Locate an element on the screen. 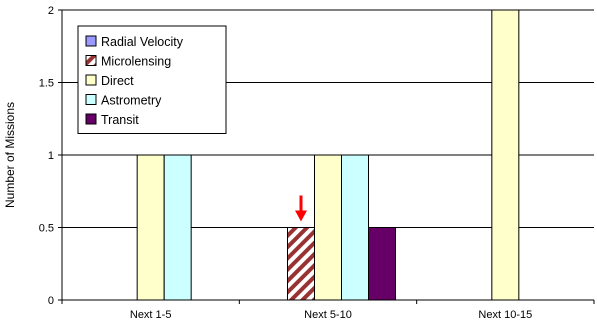 The image size is (597, 327). legend-label: Microlensing is located at coordinates (136, 62).